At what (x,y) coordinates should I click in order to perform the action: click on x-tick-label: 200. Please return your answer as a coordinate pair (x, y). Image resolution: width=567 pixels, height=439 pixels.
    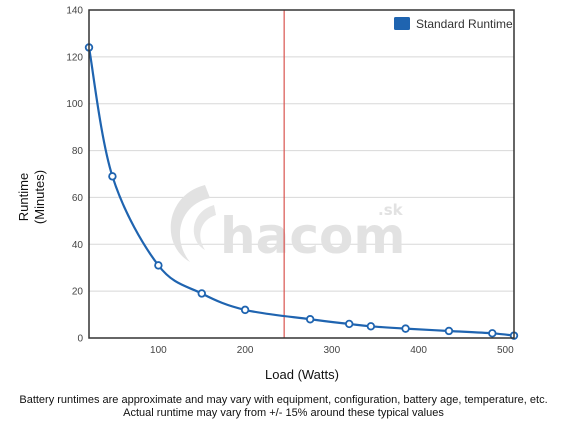
    Looking at the image, I should click on (245, 350).